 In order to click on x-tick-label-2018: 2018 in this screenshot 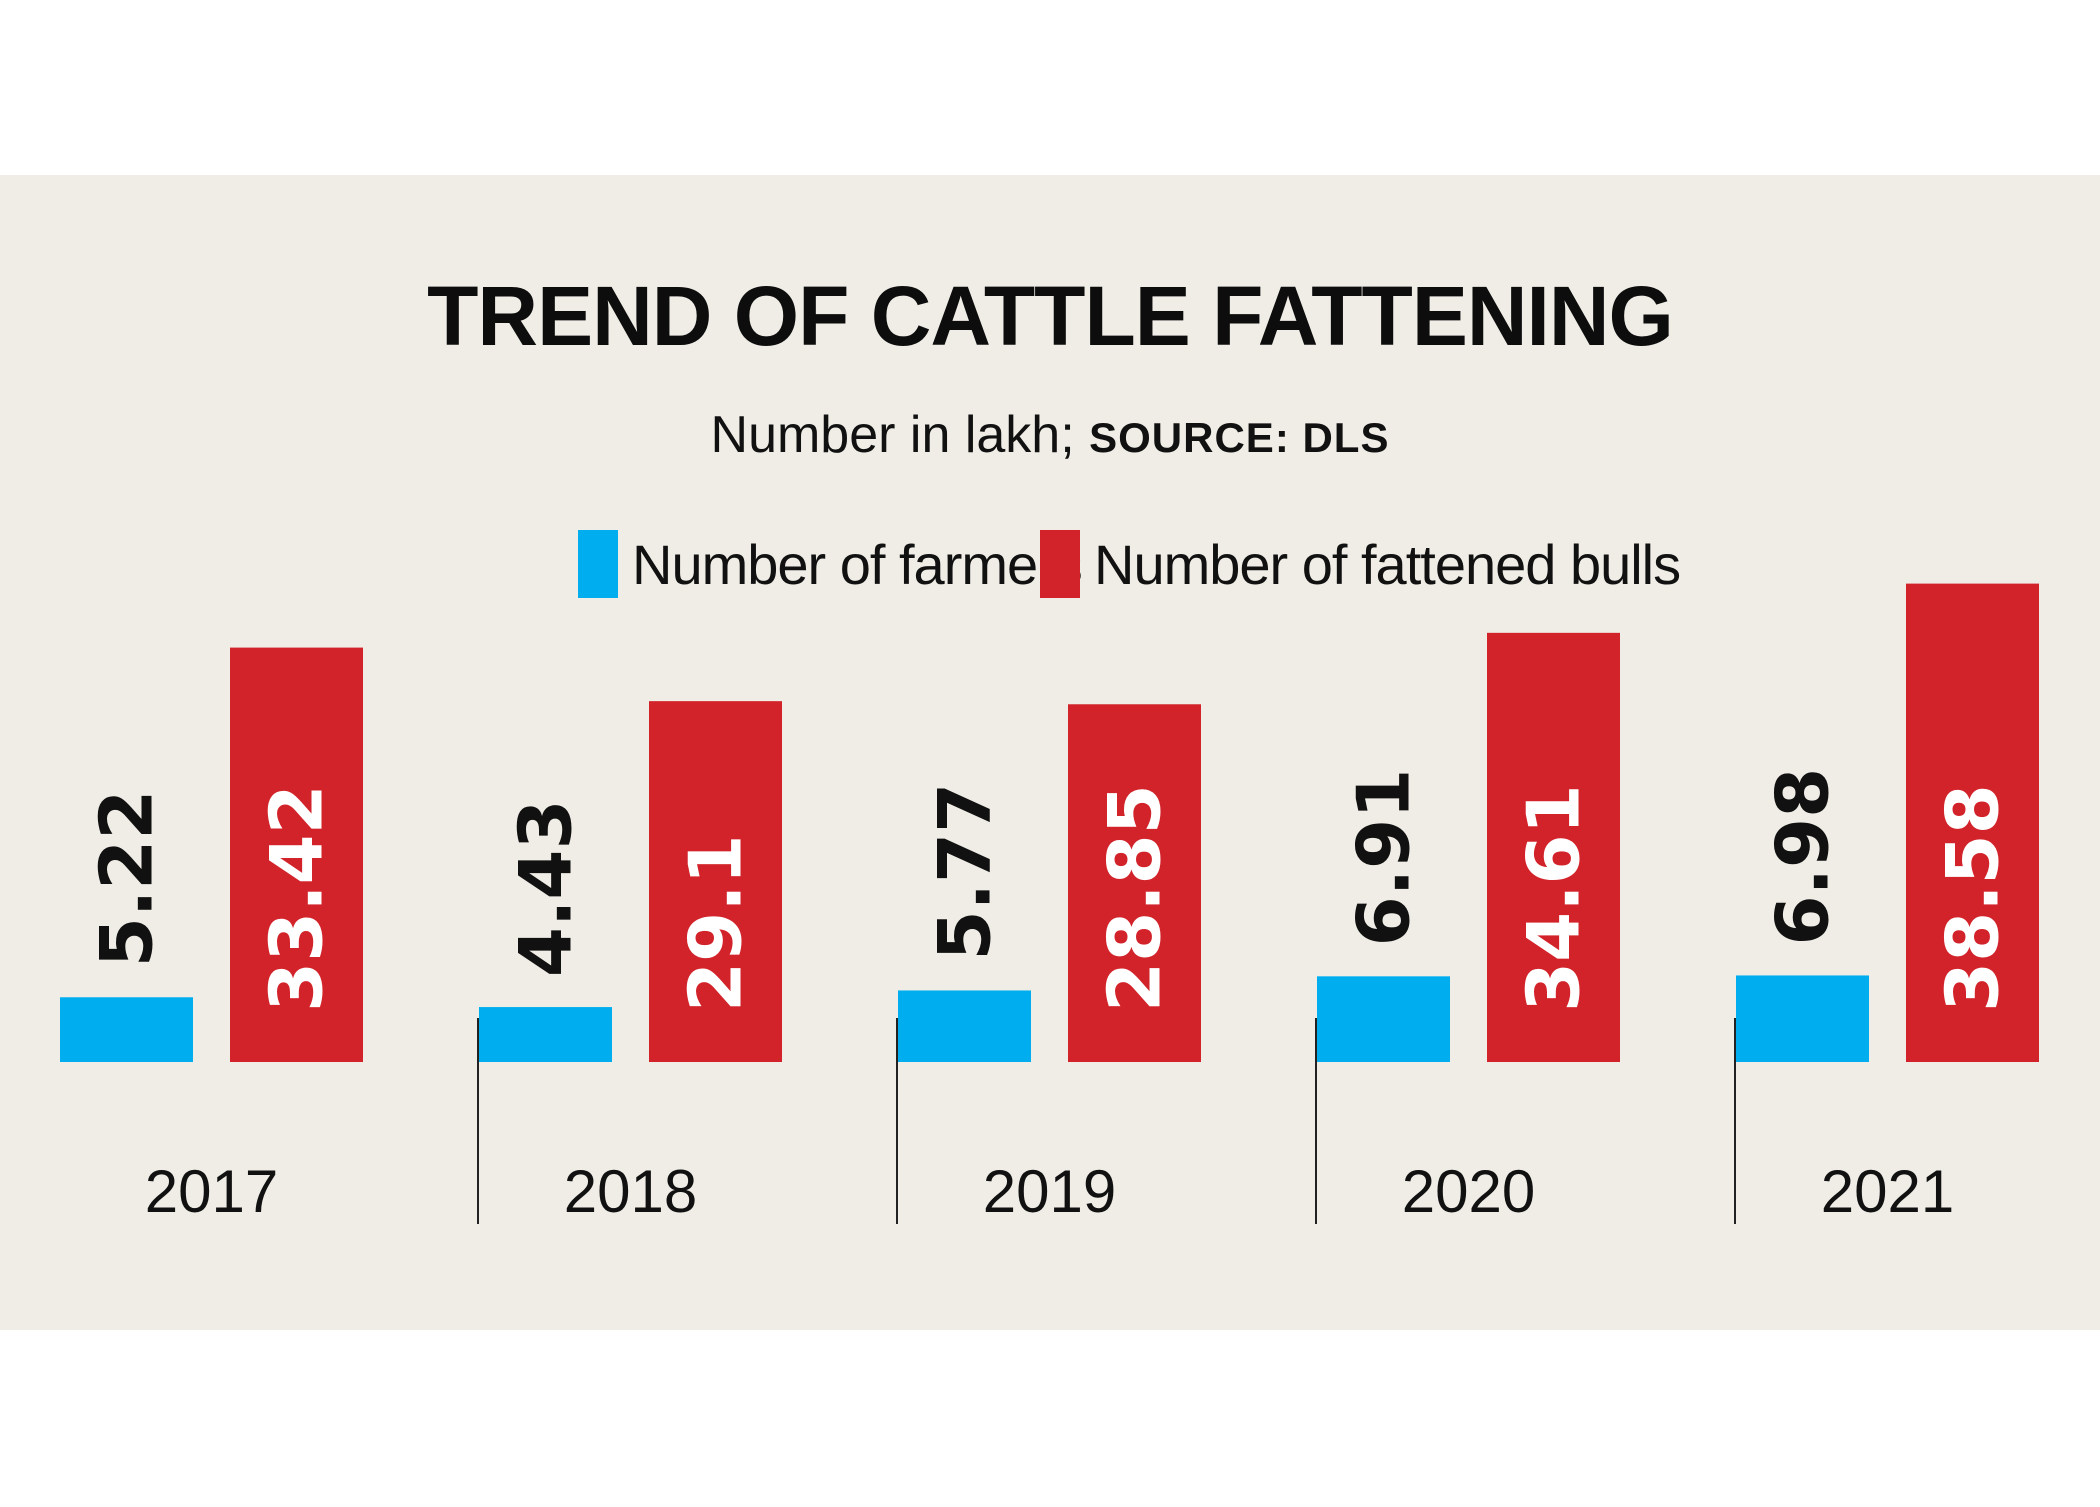, I will do `click(630, 1191)`.